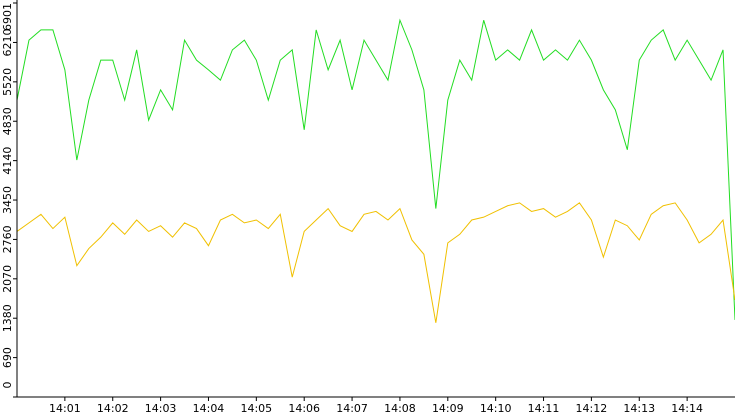  I want to click on y-tick-label: 6901, so click(7, 17).